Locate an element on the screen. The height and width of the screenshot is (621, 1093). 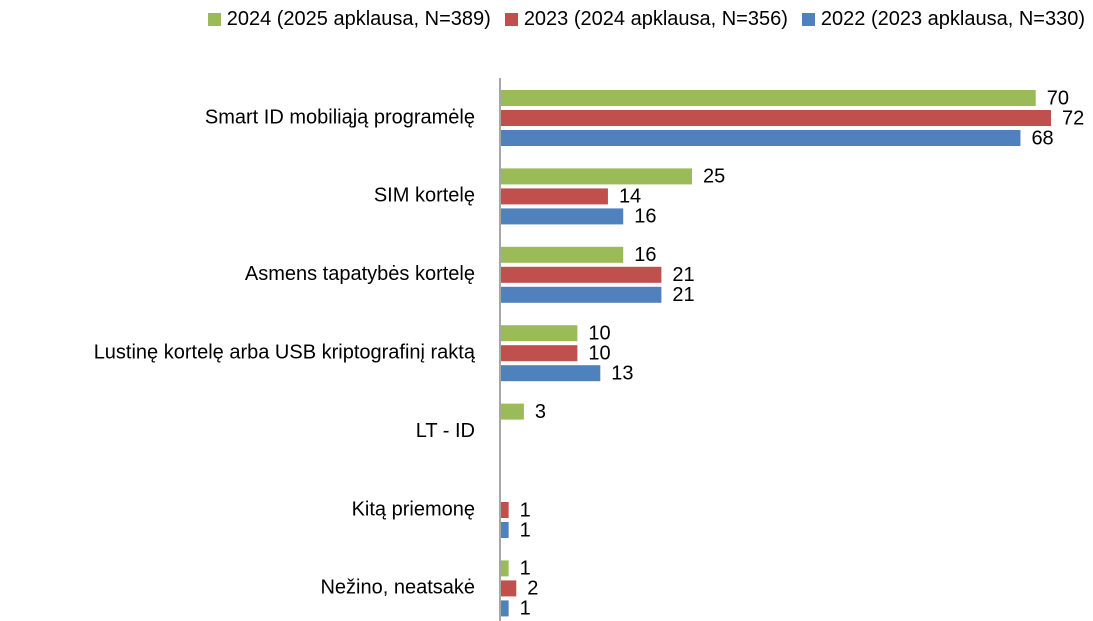
legend-item: 2024 (2025 apklausa, N=389) is located at coordinates (349, 19).